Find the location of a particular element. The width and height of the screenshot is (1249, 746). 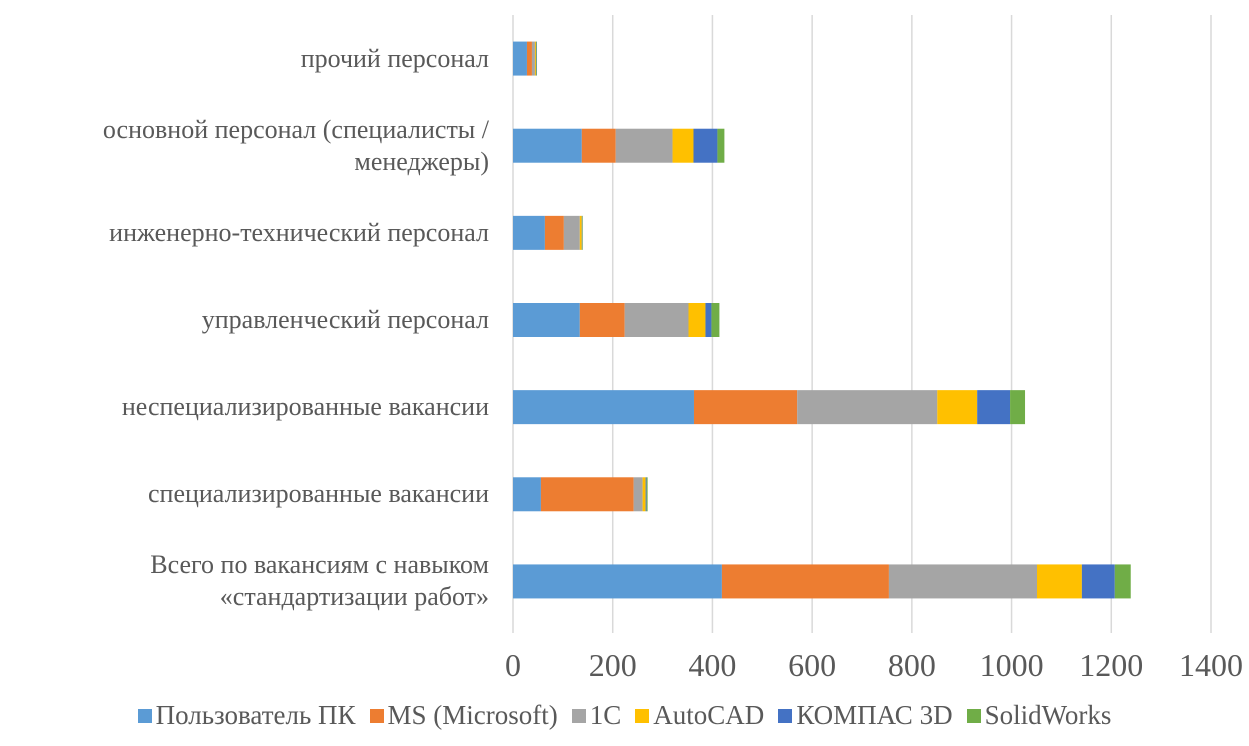

legend-item: MS (Microsoft) is located at coordinates (463, 715).